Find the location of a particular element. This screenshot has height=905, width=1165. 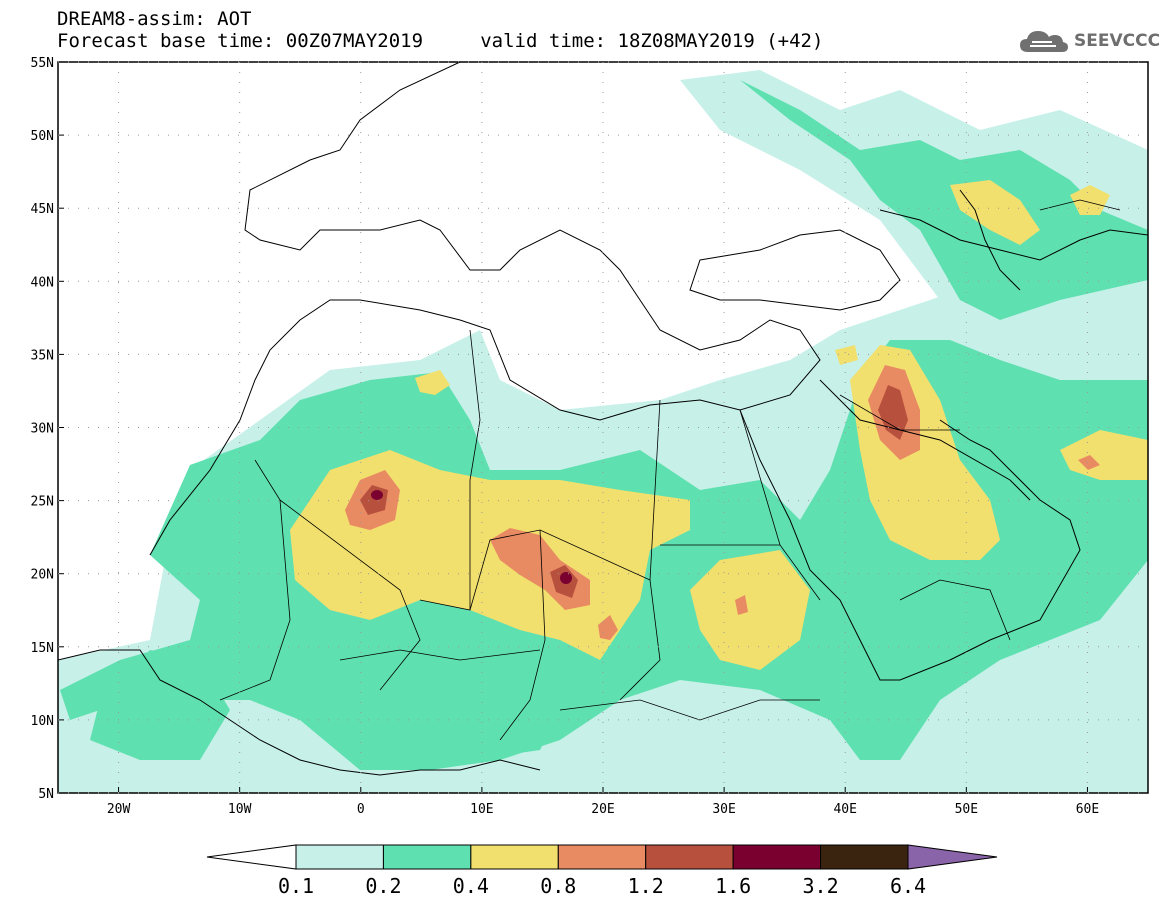

colorbar-label: 0.1 is located at coordinates (296, 886).